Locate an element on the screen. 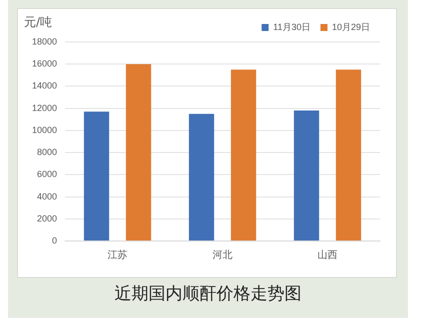 This screenshot has height=328, width=425. y-tick-label: 0 is located at coordinates (55, 240).